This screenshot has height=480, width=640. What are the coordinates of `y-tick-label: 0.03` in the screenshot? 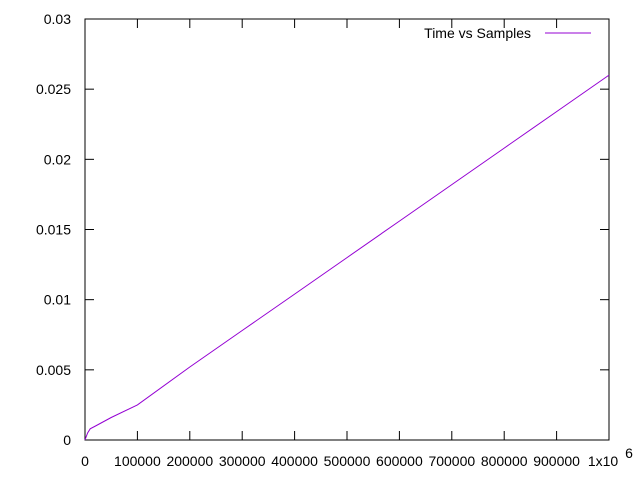 It's located at (57, 19).